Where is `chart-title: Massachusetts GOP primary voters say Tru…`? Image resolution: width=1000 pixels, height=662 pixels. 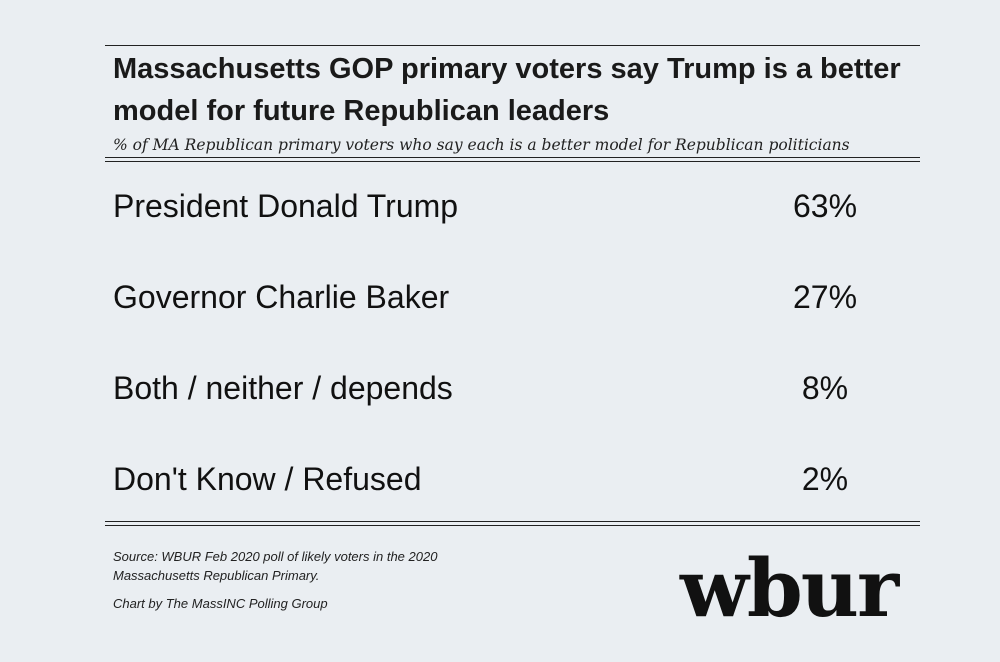
chart-title: Massachusetts GOP primary voters say Tru… is located at coordinates (507, 90).